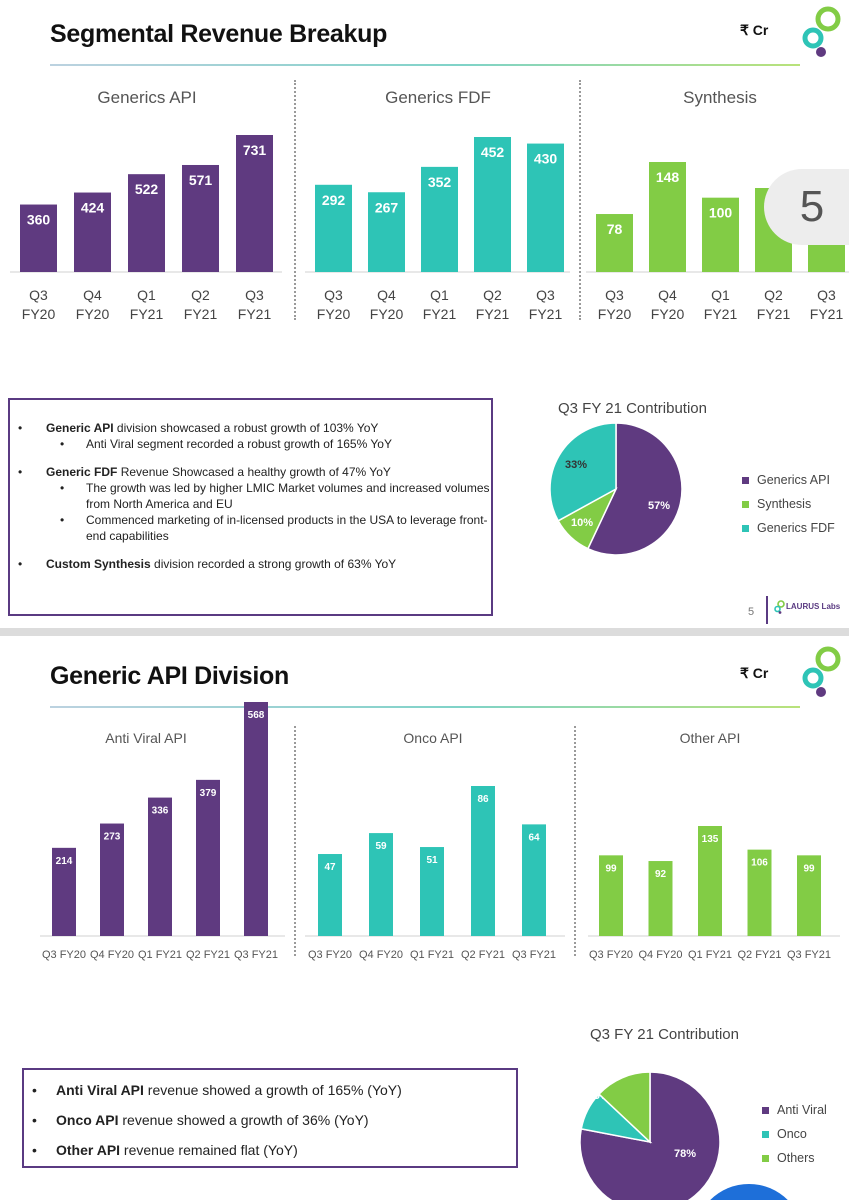 The width and height of the screenshot is (849, 1200). I want to click on data-label: 92, so click(661, 874).